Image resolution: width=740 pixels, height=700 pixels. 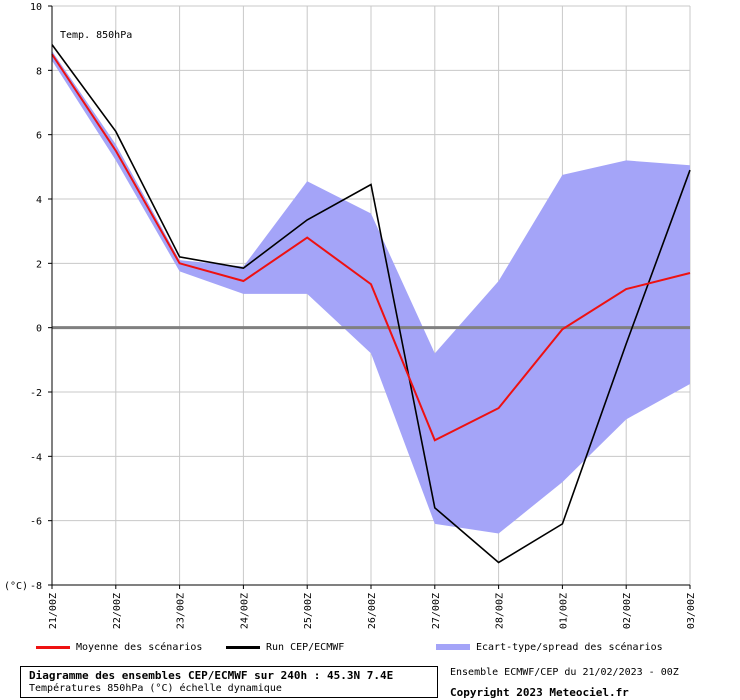 I want to click on x-tick-label: 26/00Z, so click(x=372, y=611).